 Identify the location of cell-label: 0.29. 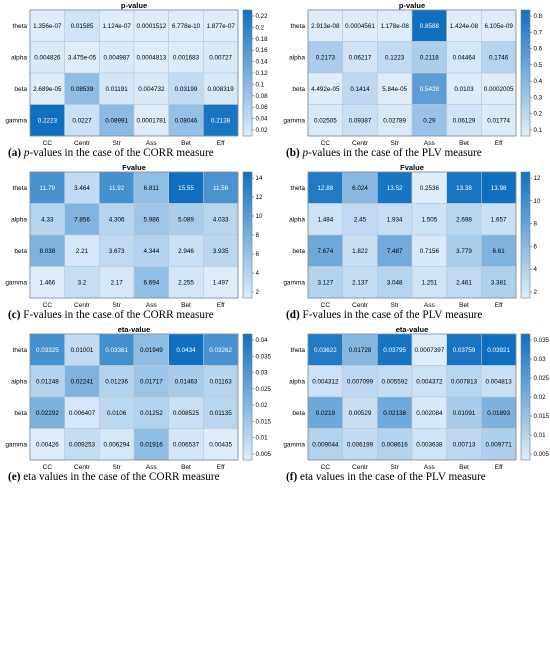
(429, 120).